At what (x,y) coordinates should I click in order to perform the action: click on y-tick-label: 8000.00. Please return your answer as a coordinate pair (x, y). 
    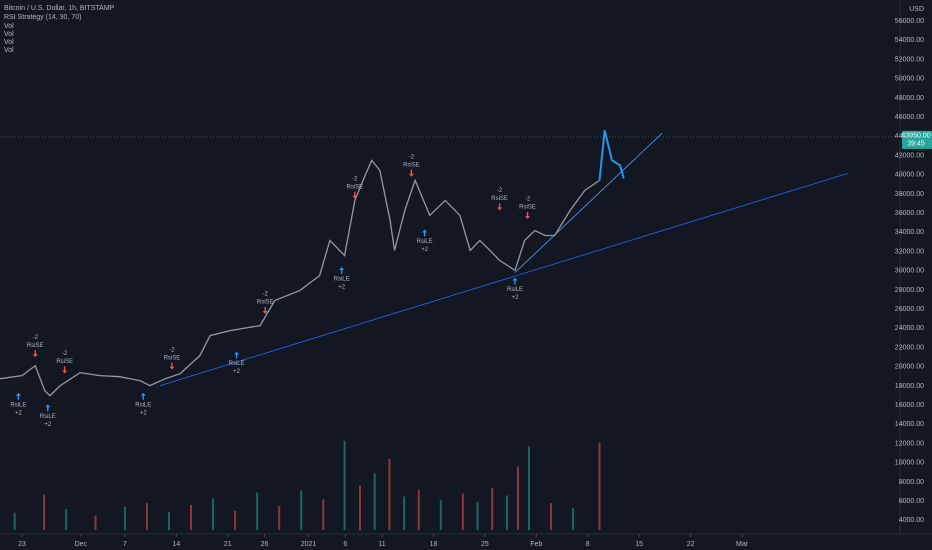
    Looking at the image, I should click on (911, 482).